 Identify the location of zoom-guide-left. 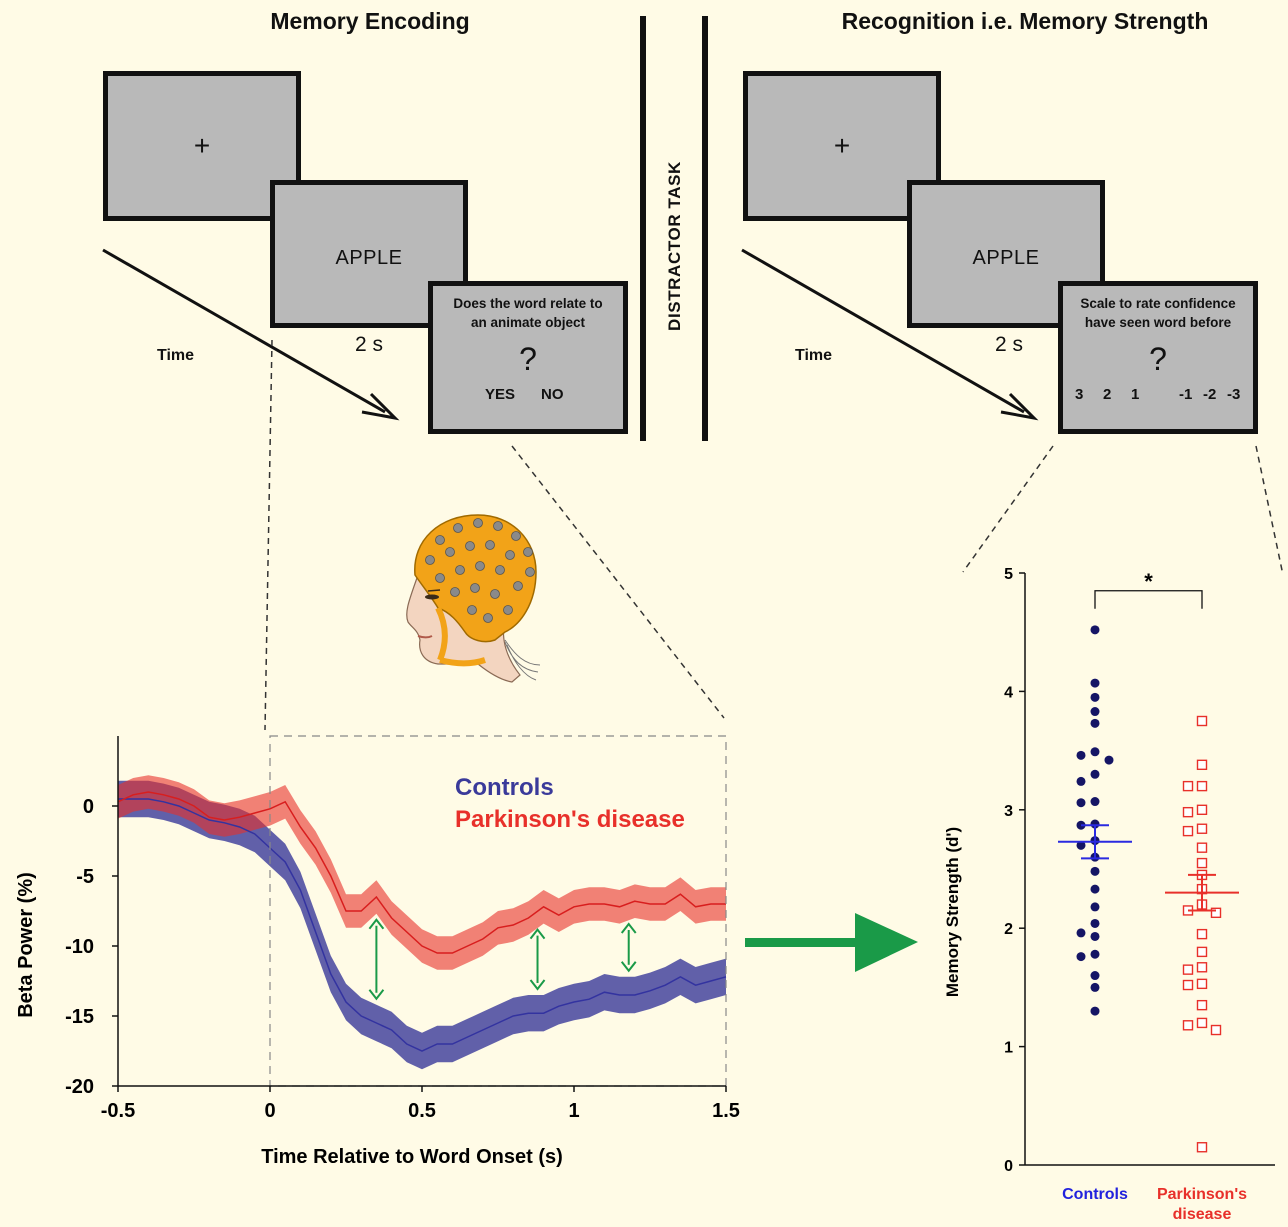
(268, 535).